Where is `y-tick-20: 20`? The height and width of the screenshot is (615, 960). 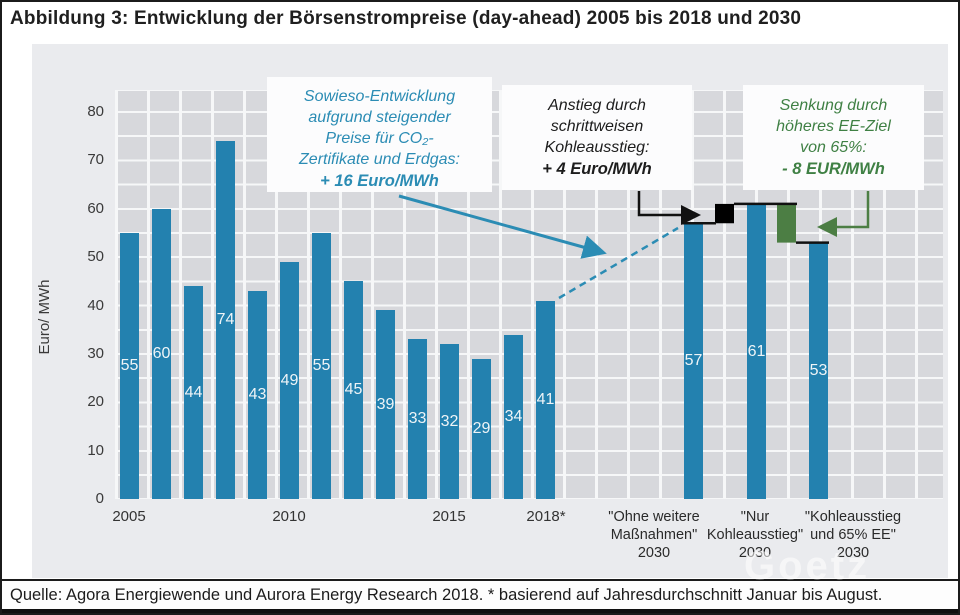 y-tick-20: 20 is located at coordinates (95, 402).